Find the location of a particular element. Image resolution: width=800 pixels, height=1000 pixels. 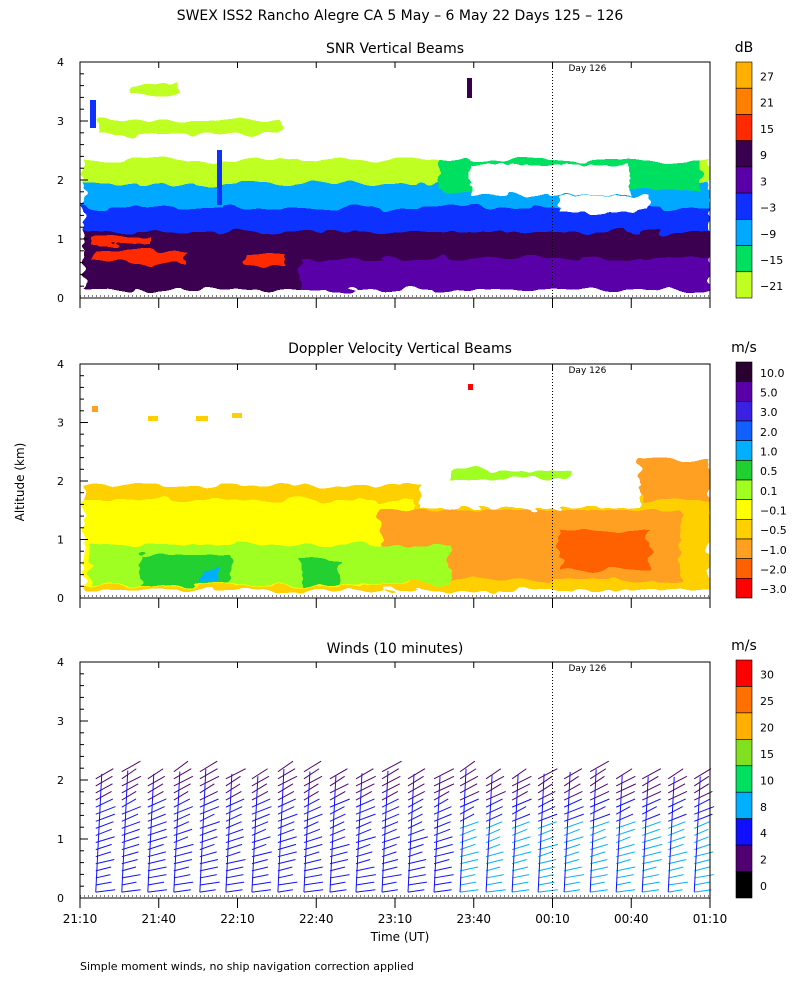

y-tick-label: 3 is located at coordinates (60, 721).